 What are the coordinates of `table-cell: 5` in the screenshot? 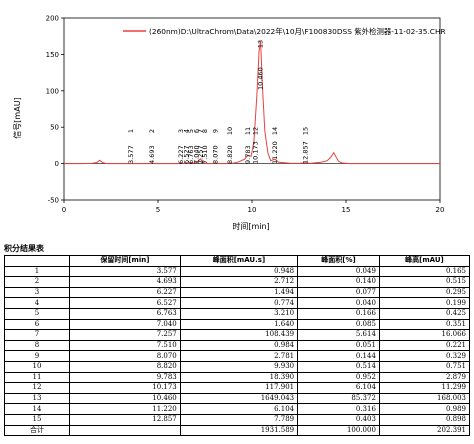 It's located at (37, 313).